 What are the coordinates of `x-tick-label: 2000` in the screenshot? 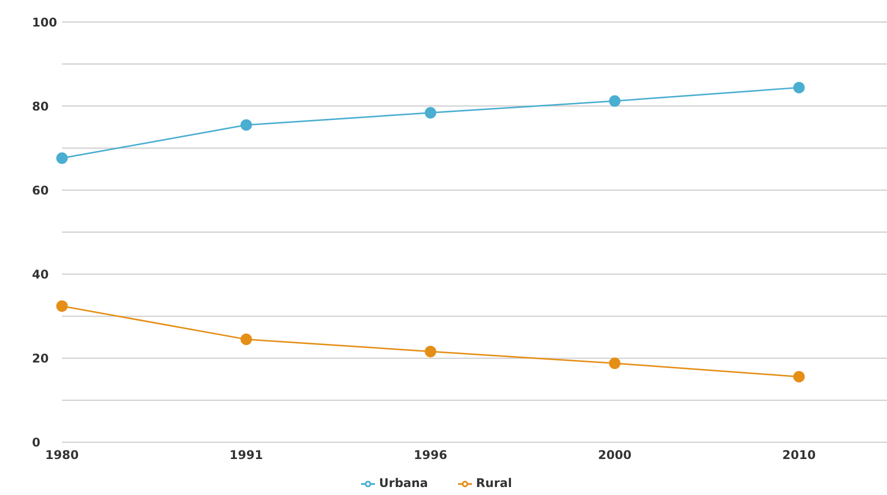 It's located at (615, 455).